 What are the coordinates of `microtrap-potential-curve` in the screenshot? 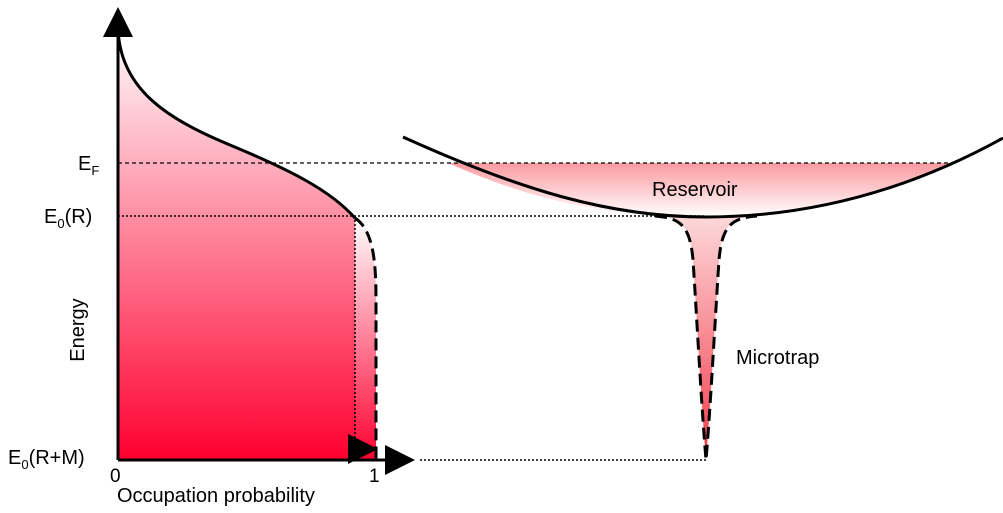 It's located at (706, 337).